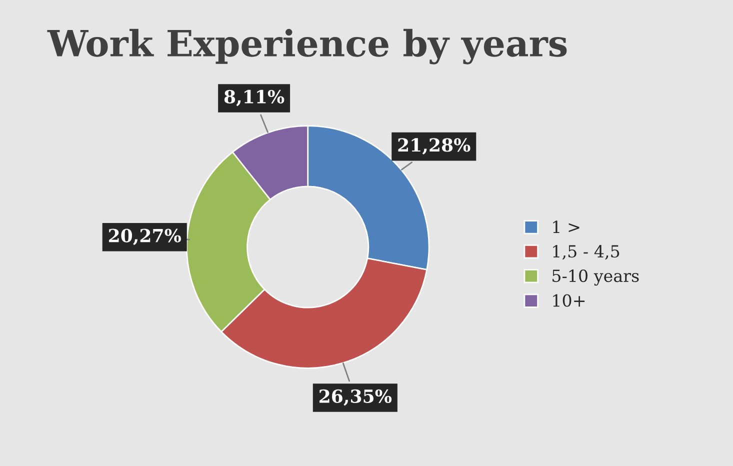 This screenshot has height=466, width=733. I want to click on data-label: 8,11%, so click(254, 98).